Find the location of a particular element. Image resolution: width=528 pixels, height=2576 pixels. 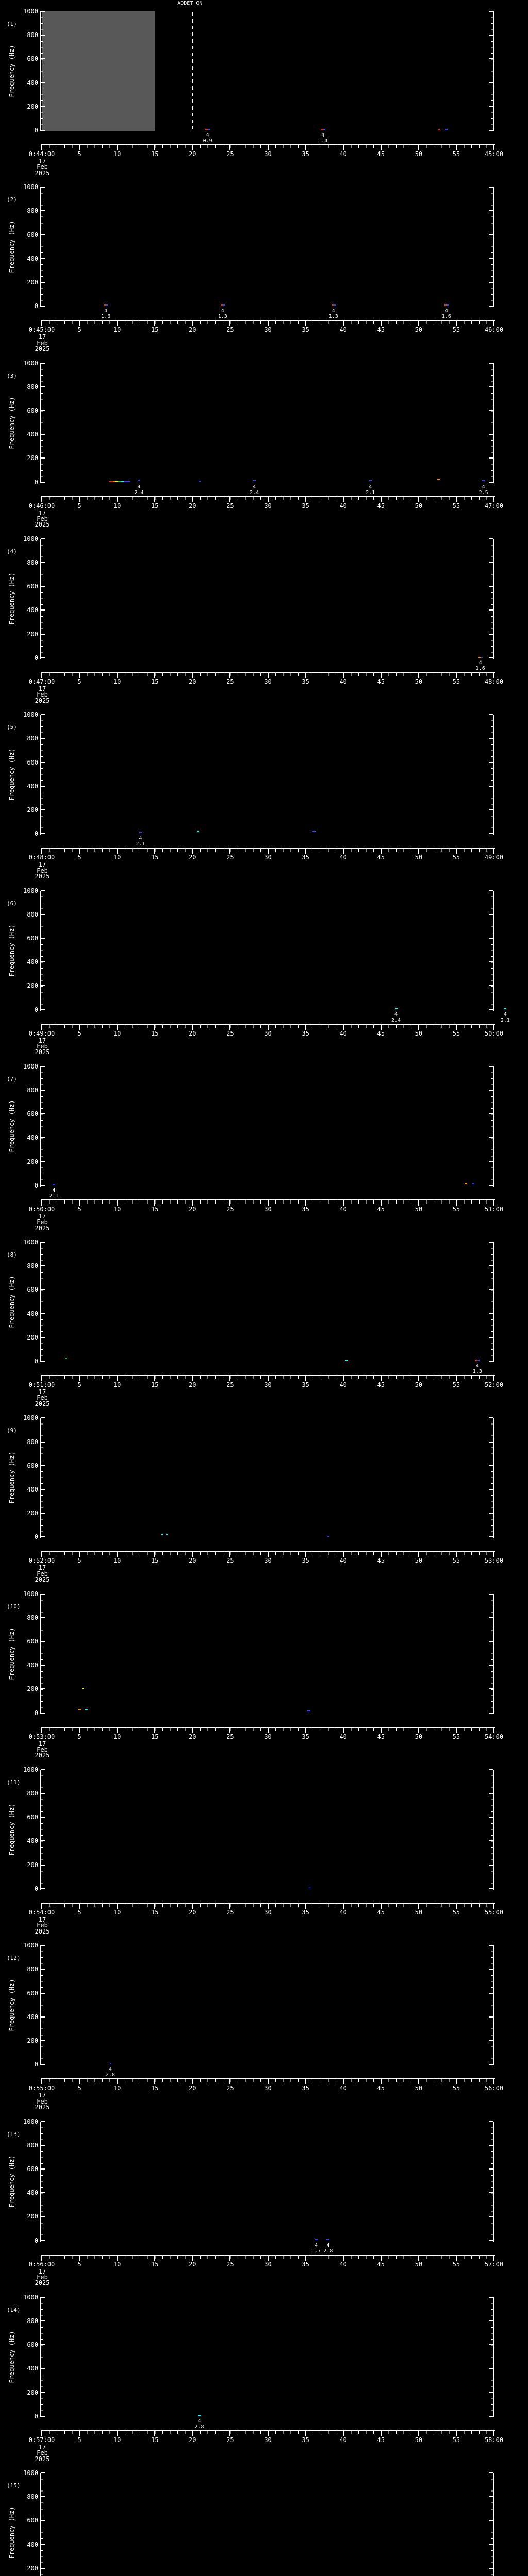

panel-number: (6) is located at coordinates (12, 903).